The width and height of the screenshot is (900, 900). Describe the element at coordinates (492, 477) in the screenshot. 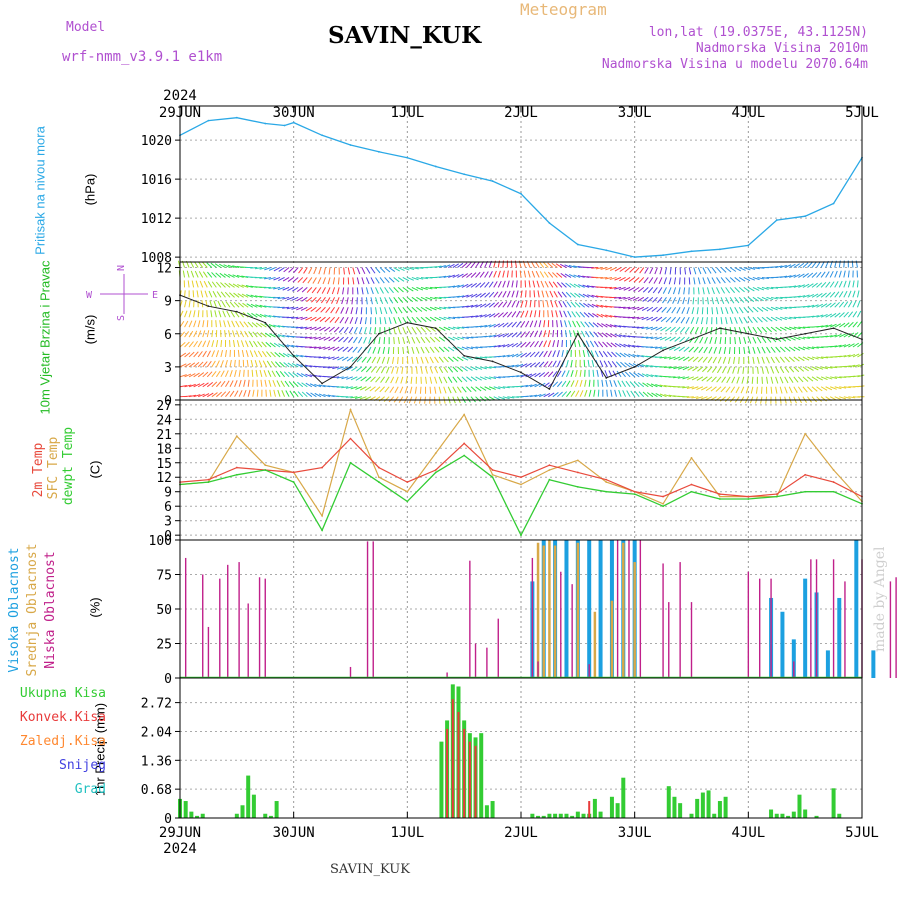

I see `dewpoint-line-point` at that location.